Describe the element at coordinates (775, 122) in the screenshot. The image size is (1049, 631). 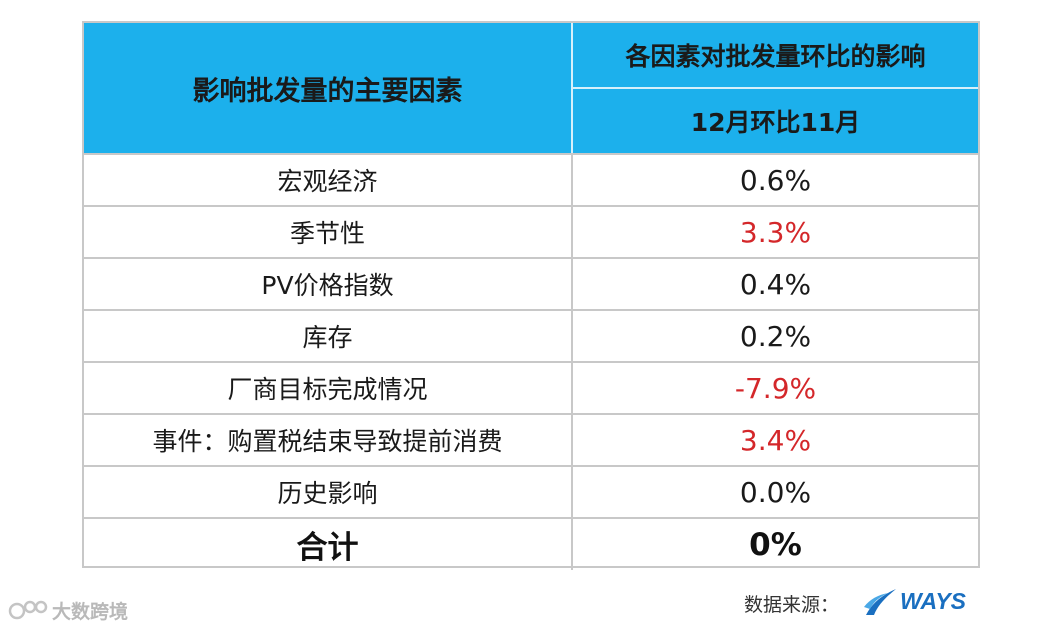
I see `header-period: 12月环比11月` at that location.